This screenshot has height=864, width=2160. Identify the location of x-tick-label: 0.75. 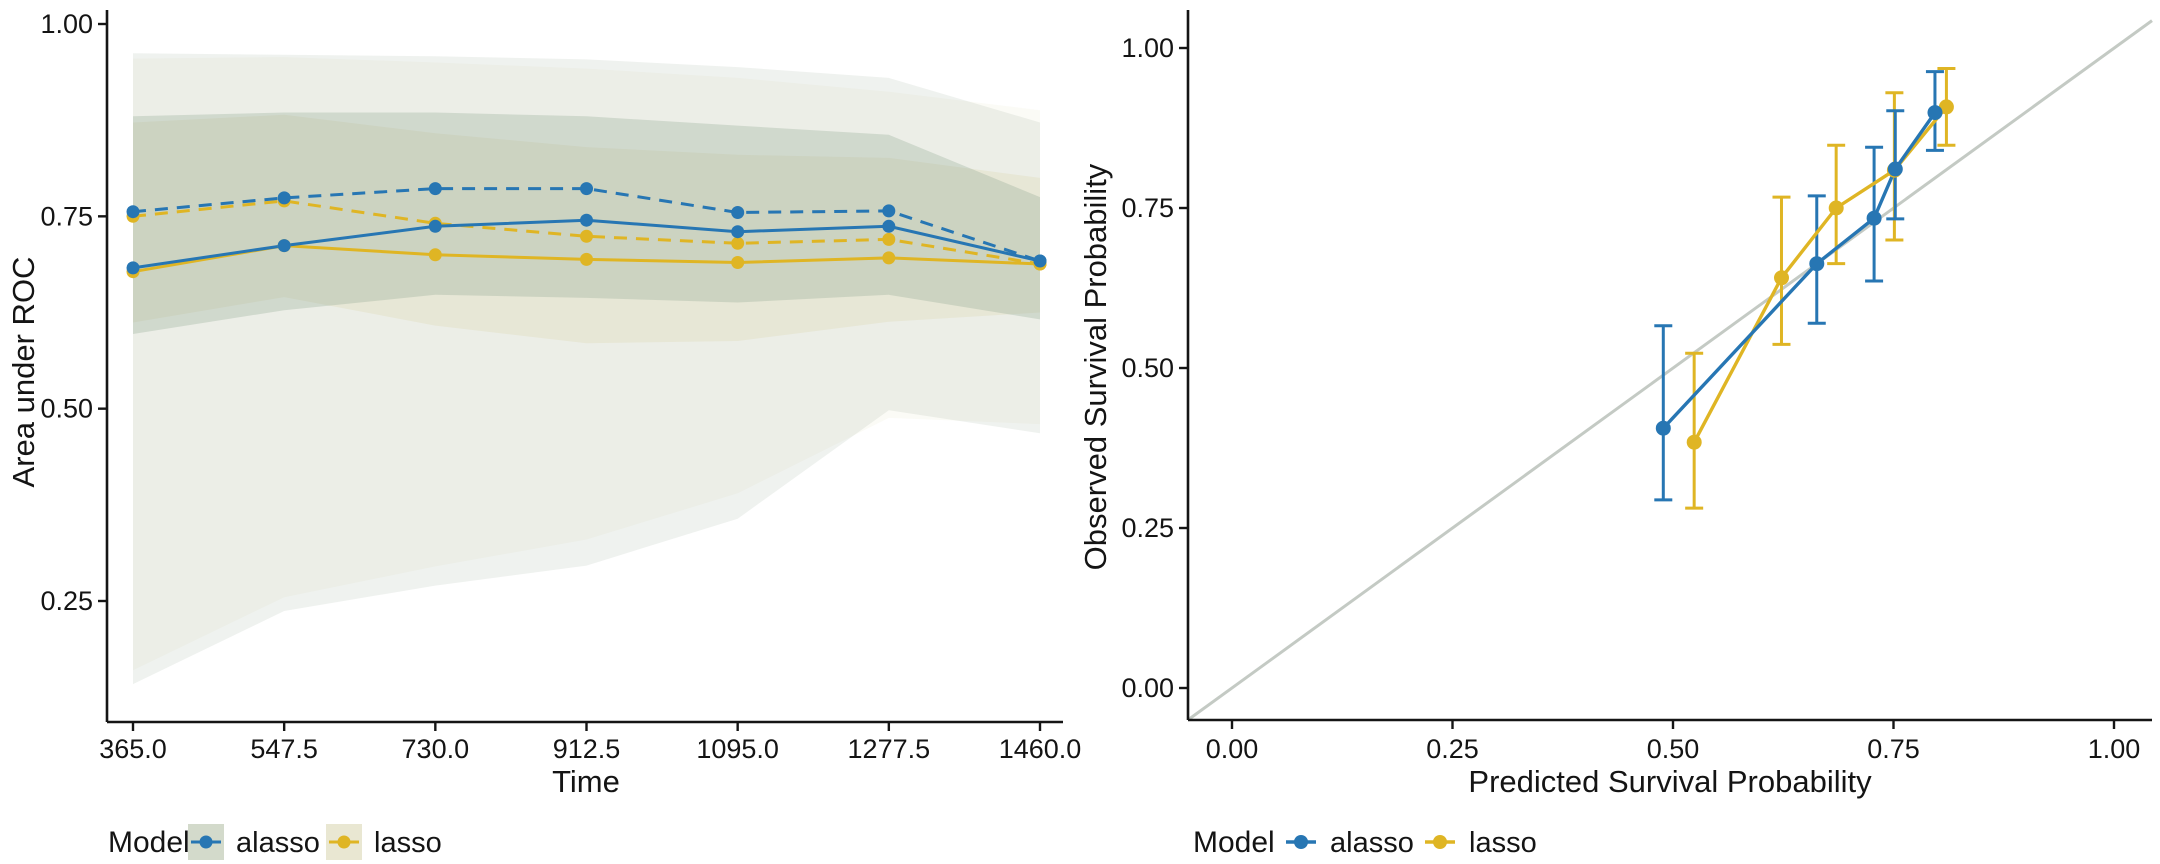
(1893, 749).